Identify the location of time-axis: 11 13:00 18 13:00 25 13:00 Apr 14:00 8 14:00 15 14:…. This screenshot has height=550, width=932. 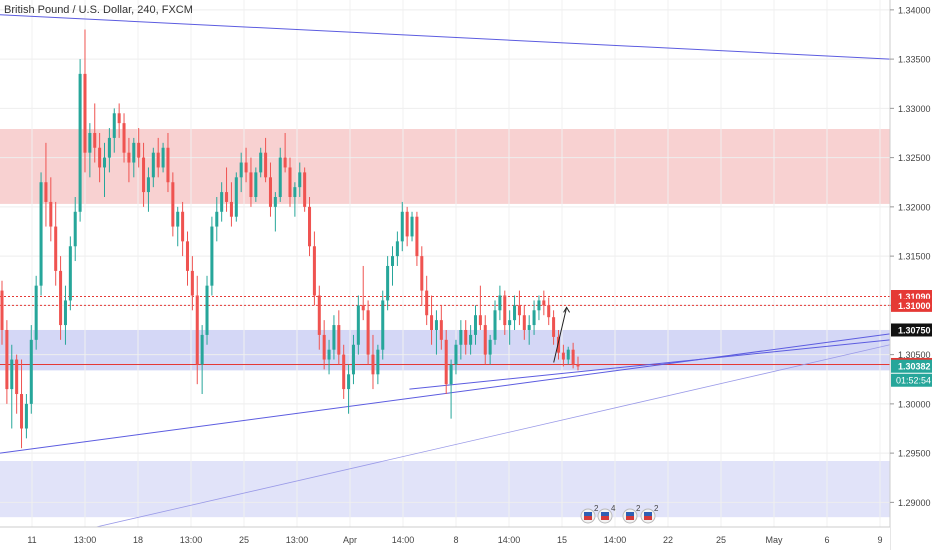
(445, 538).